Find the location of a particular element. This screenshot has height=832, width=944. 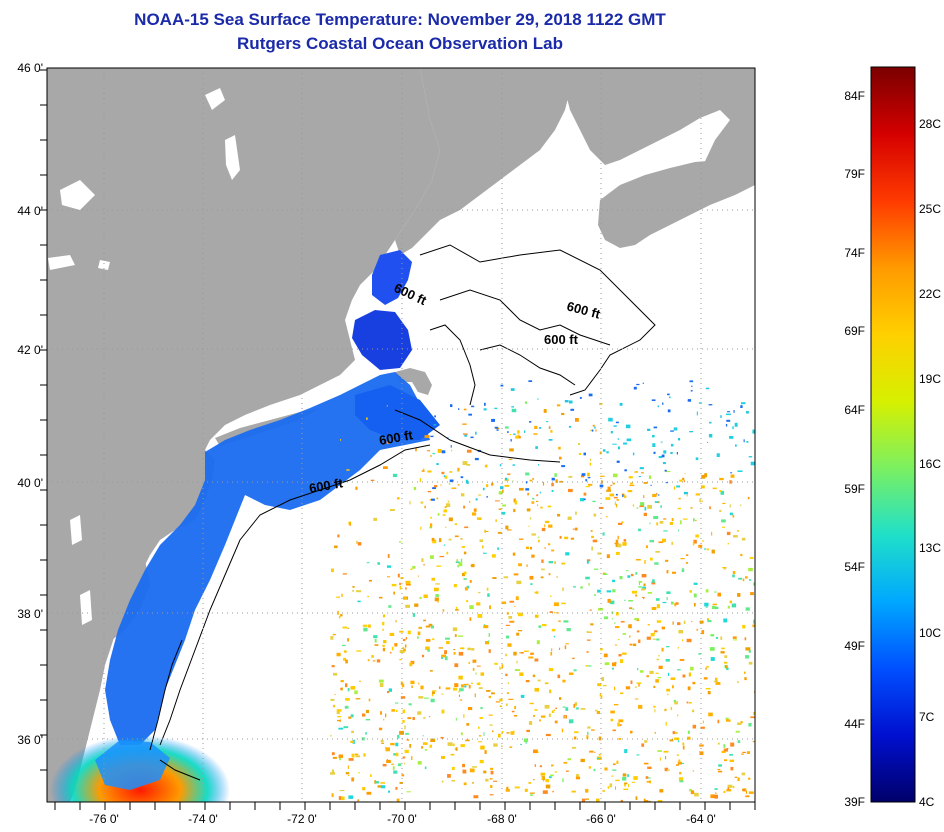

land-delmarva is located at coordinates (131, 592).